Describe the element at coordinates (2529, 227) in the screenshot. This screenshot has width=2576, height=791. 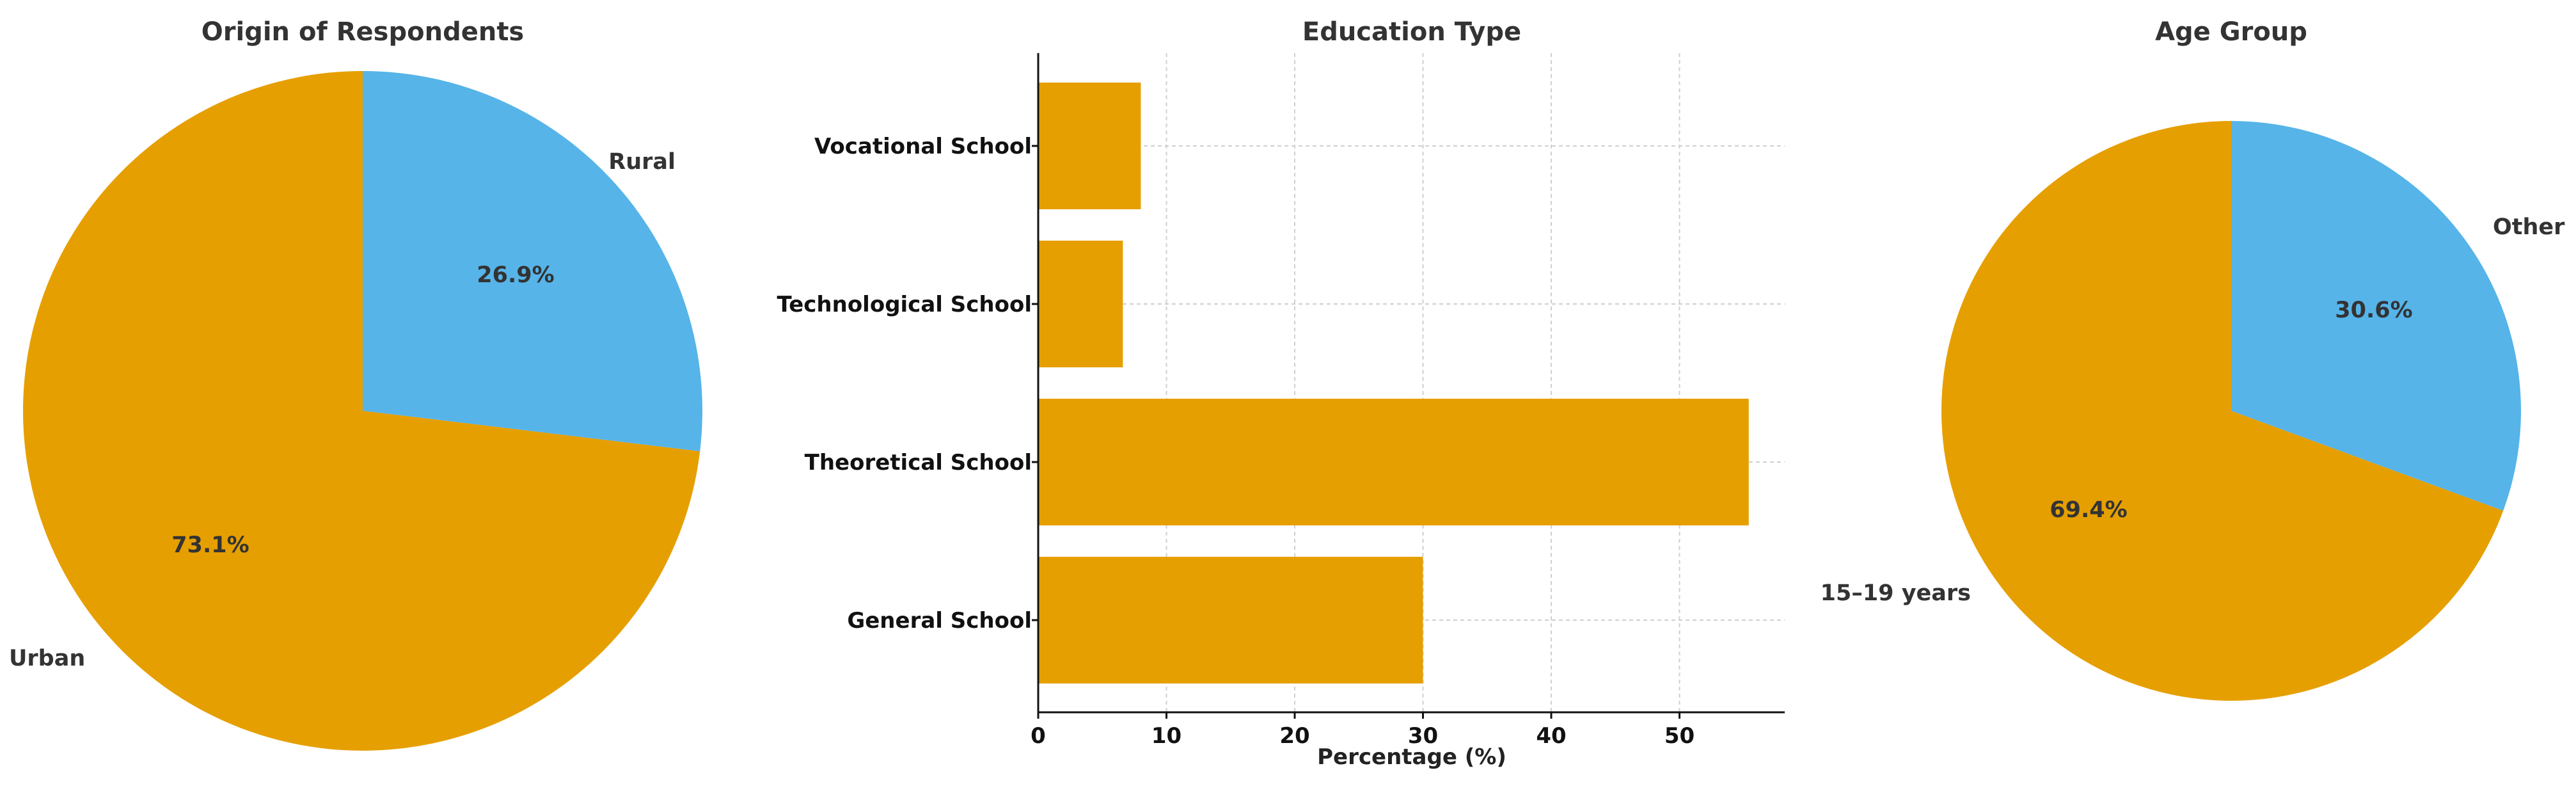
I see `pie-slice-label-other: Other` at that location.